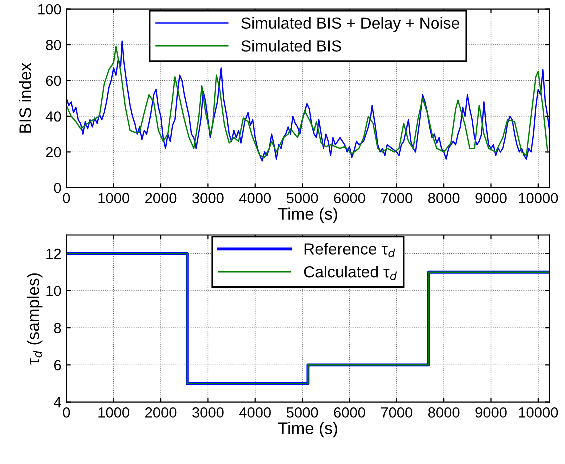 The width and height of the screenshot is (565, 464). What do you see at coordinates (54, 291) in the screenshot?
I see `y-tick-label: 10` at bounding box center [54, 291].